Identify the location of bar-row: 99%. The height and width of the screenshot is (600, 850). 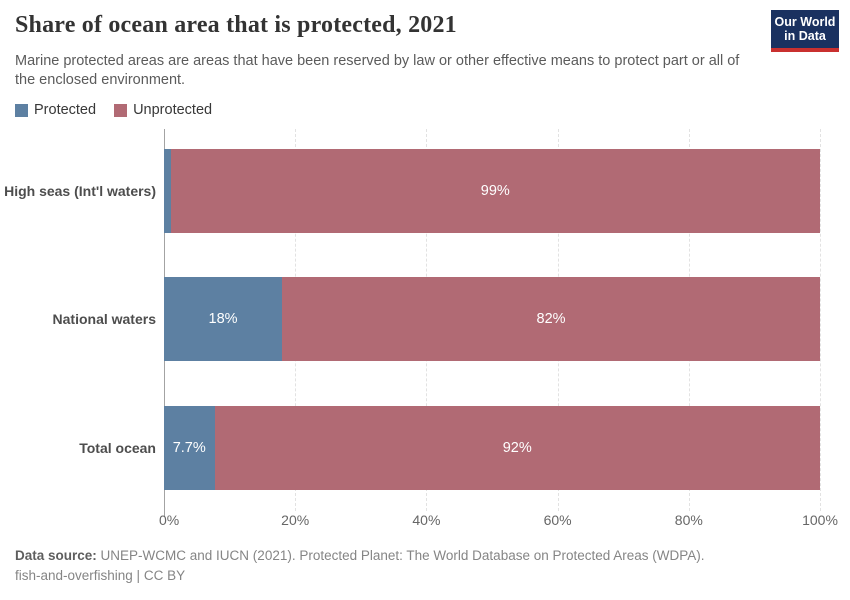
(492, 191).